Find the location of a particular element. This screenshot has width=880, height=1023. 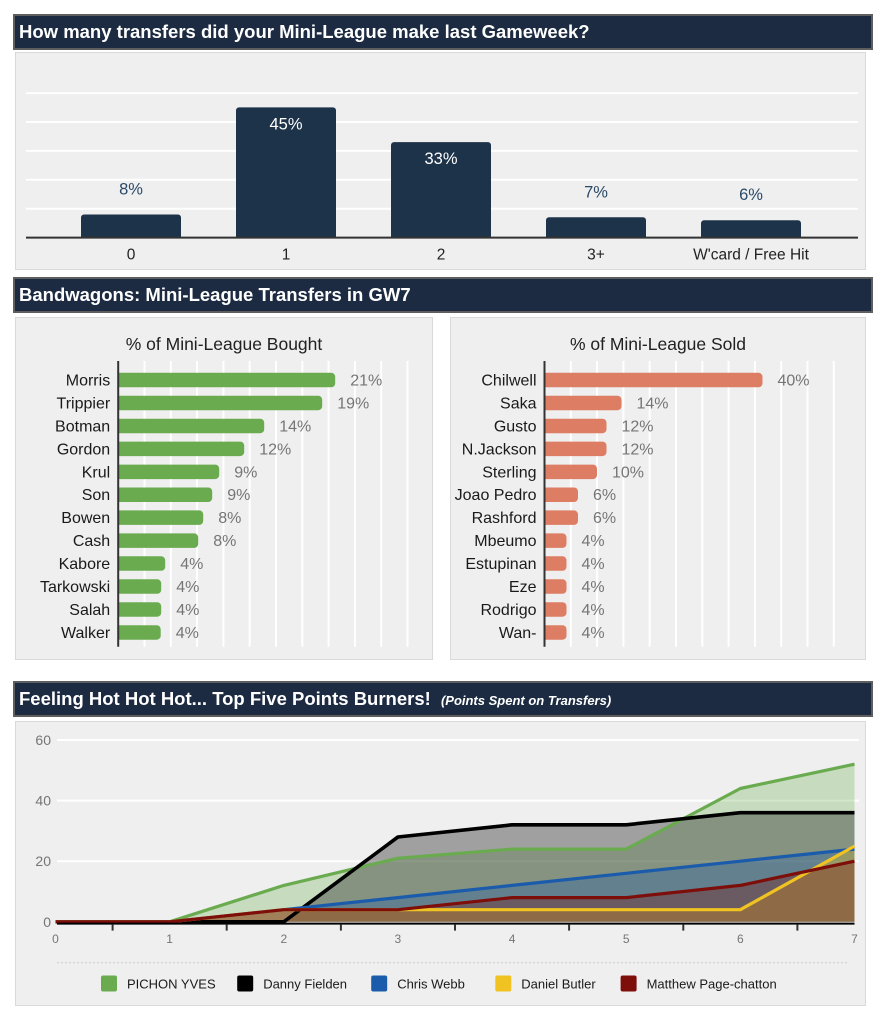

svg-text: Estupinan is located at coordinates (500, 564).